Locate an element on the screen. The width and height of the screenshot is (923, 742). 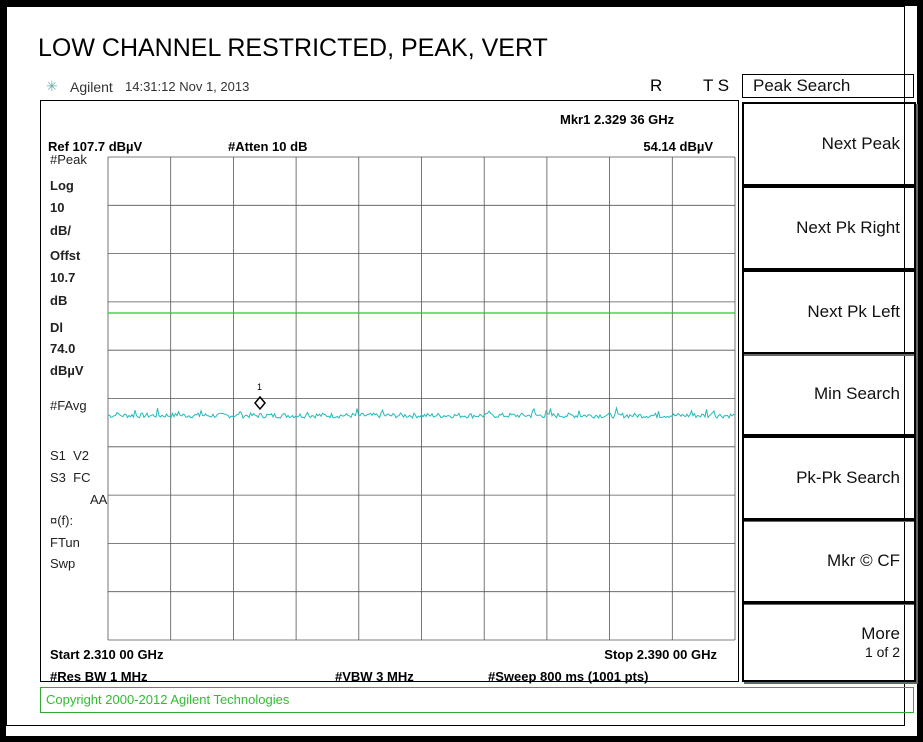
side-label: ¤(f): is located at coordinates (62, 520).